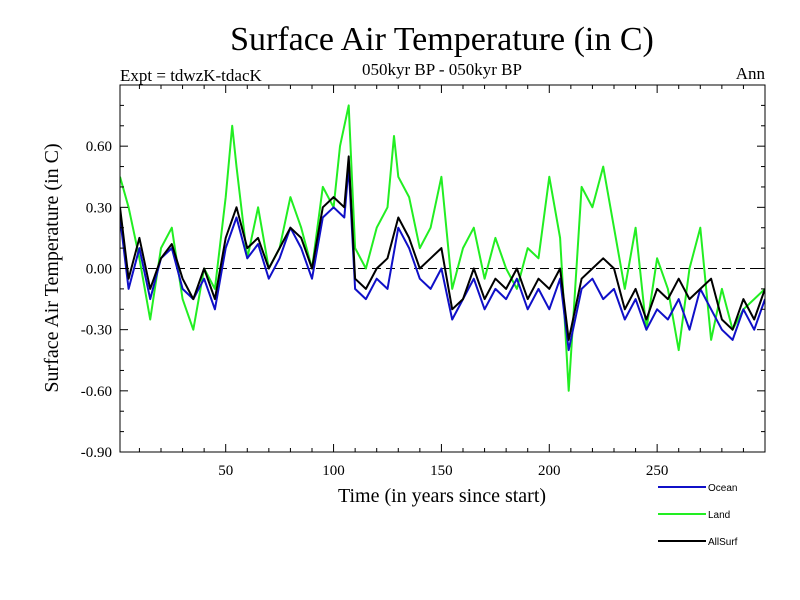 Image resolution: width=800 pixels, height=600 pixels. What do you see at coordinates (442, 39) in the screenshot?
I see `chart-title: Surface Air Temperature (in C)` at bounding box center [442, 39].